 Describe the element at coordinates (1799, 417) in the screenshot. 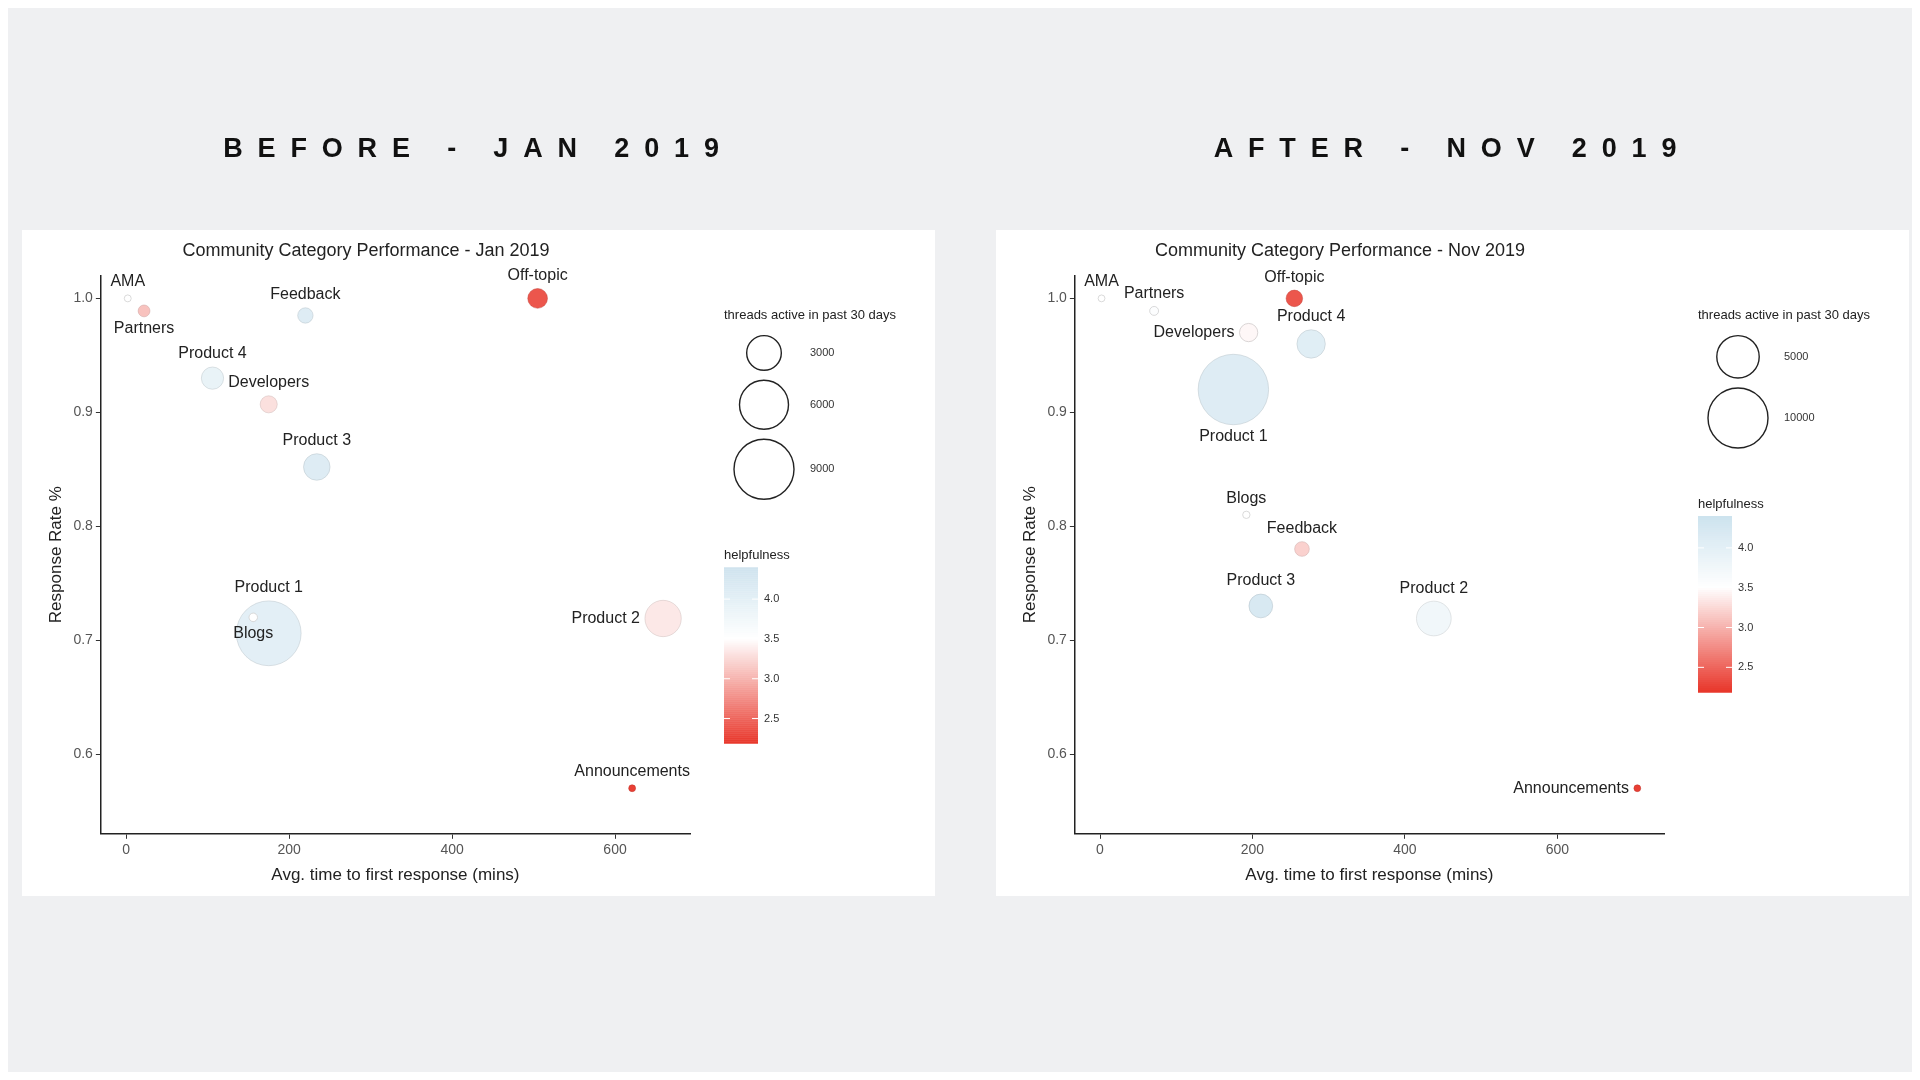

I see `legend-label: 10000` at that location.